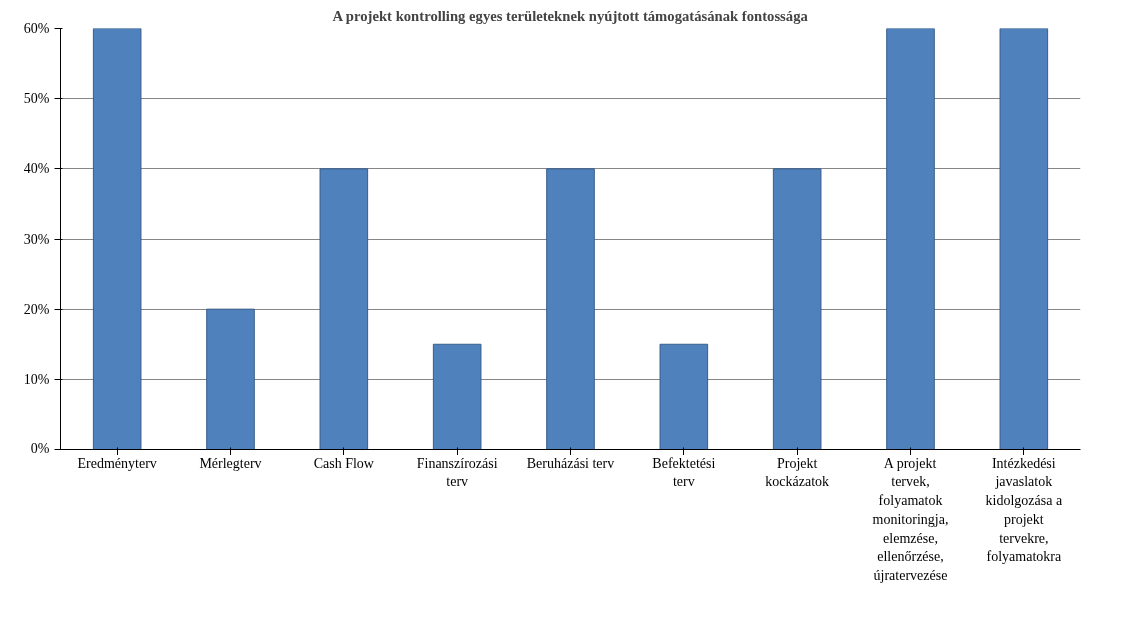  What do you see at coordinates (1024, 510) in the screenshot?
I see `x-tick-label: Intézkedési javaslatok kidolgozása a projekt tervekre, folyamatokra` at bounding box center [1024, 510].